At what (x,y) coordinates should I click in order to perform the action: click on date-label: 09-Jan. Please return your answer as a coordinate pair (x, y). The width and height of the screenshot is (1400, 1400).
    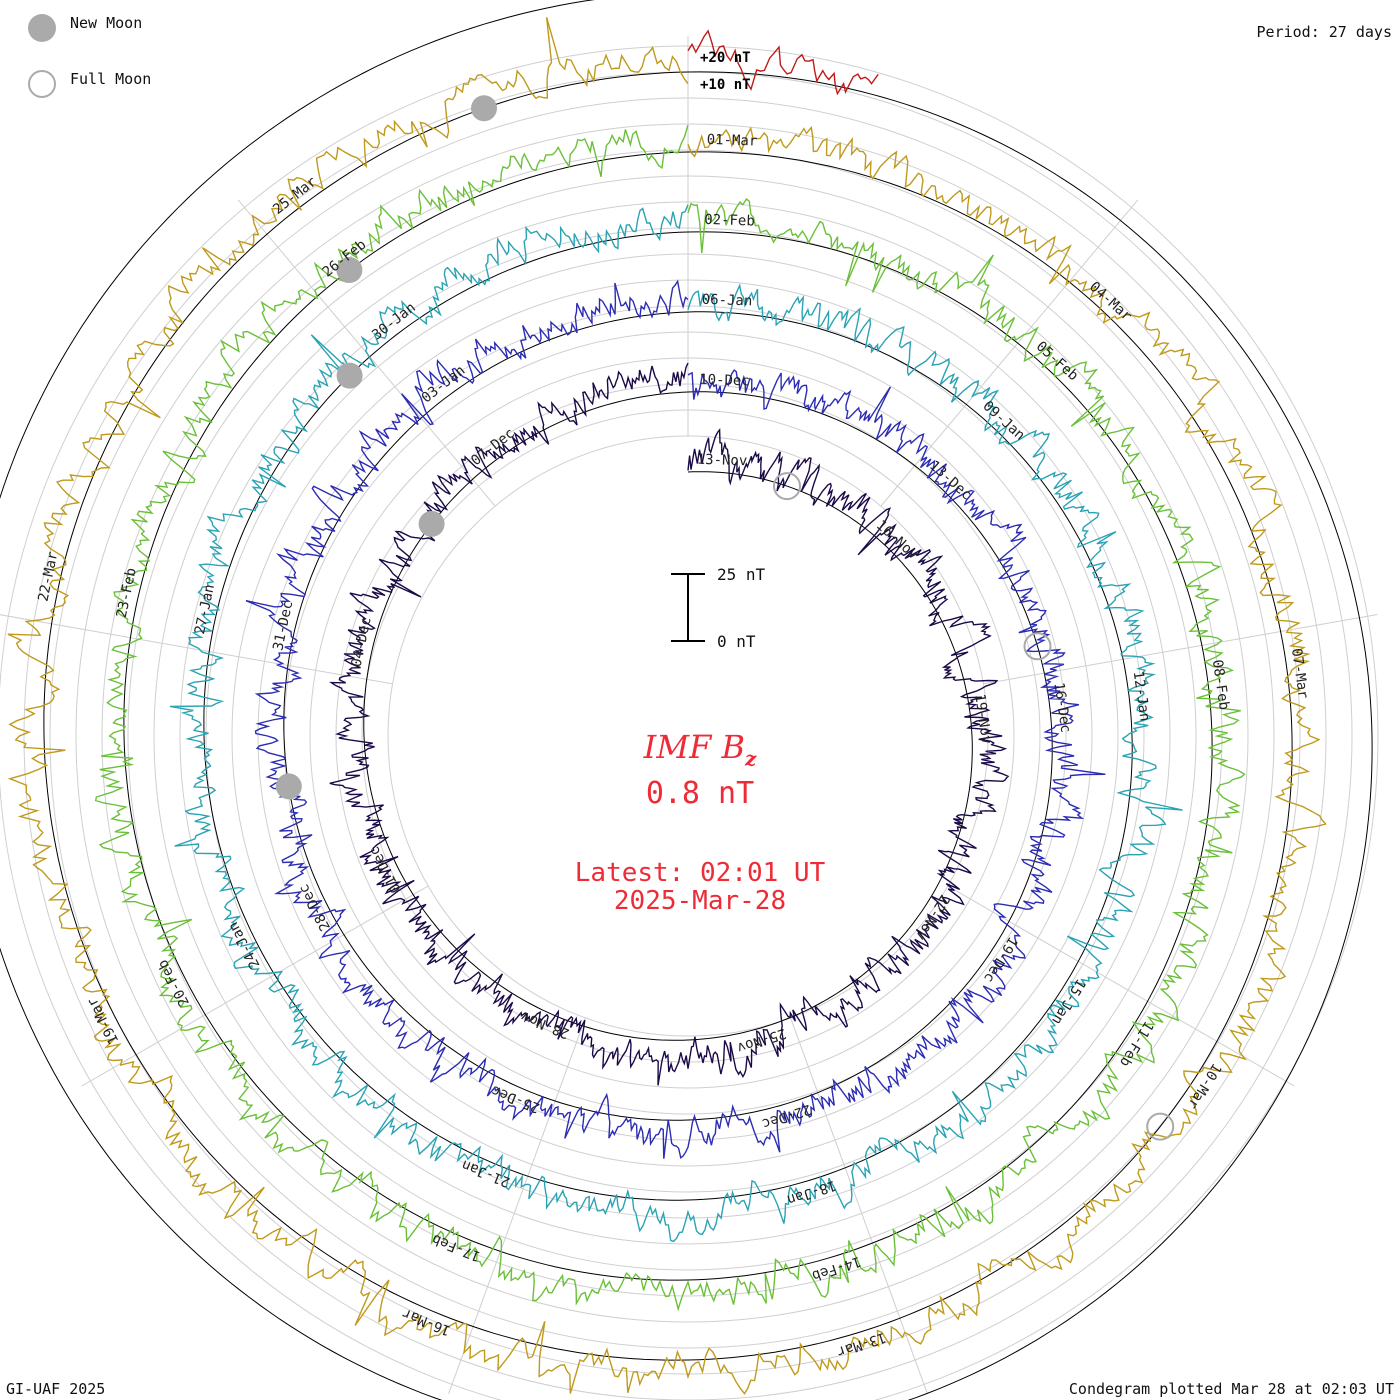
    Looking at the image, I should click on (1003, 421).